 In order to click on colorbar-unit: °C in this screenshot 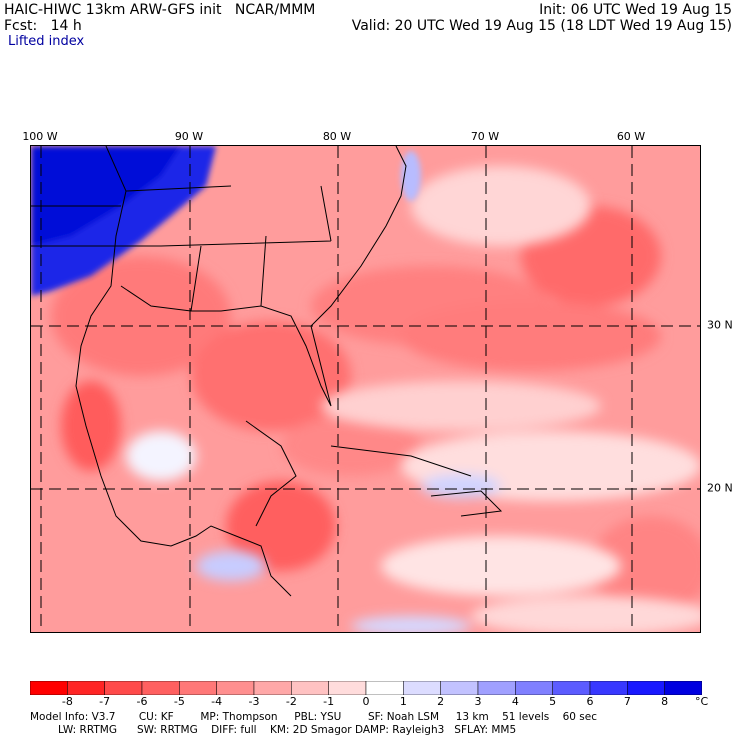, I will do `click(702, 701)`.